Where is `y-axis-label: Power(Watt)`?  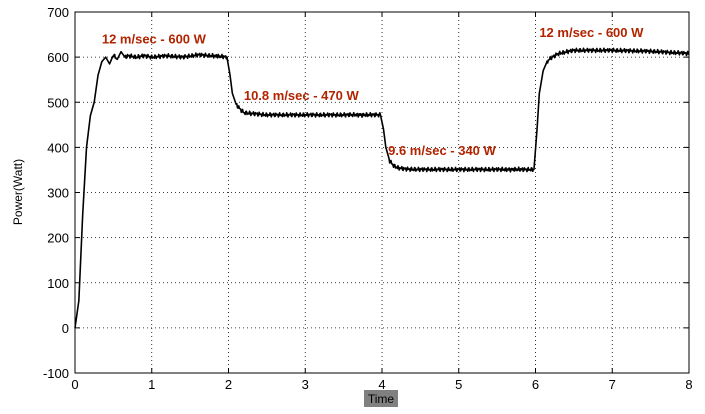 y-axis-label: Power(Watt) is located at coordinates (18, 192).